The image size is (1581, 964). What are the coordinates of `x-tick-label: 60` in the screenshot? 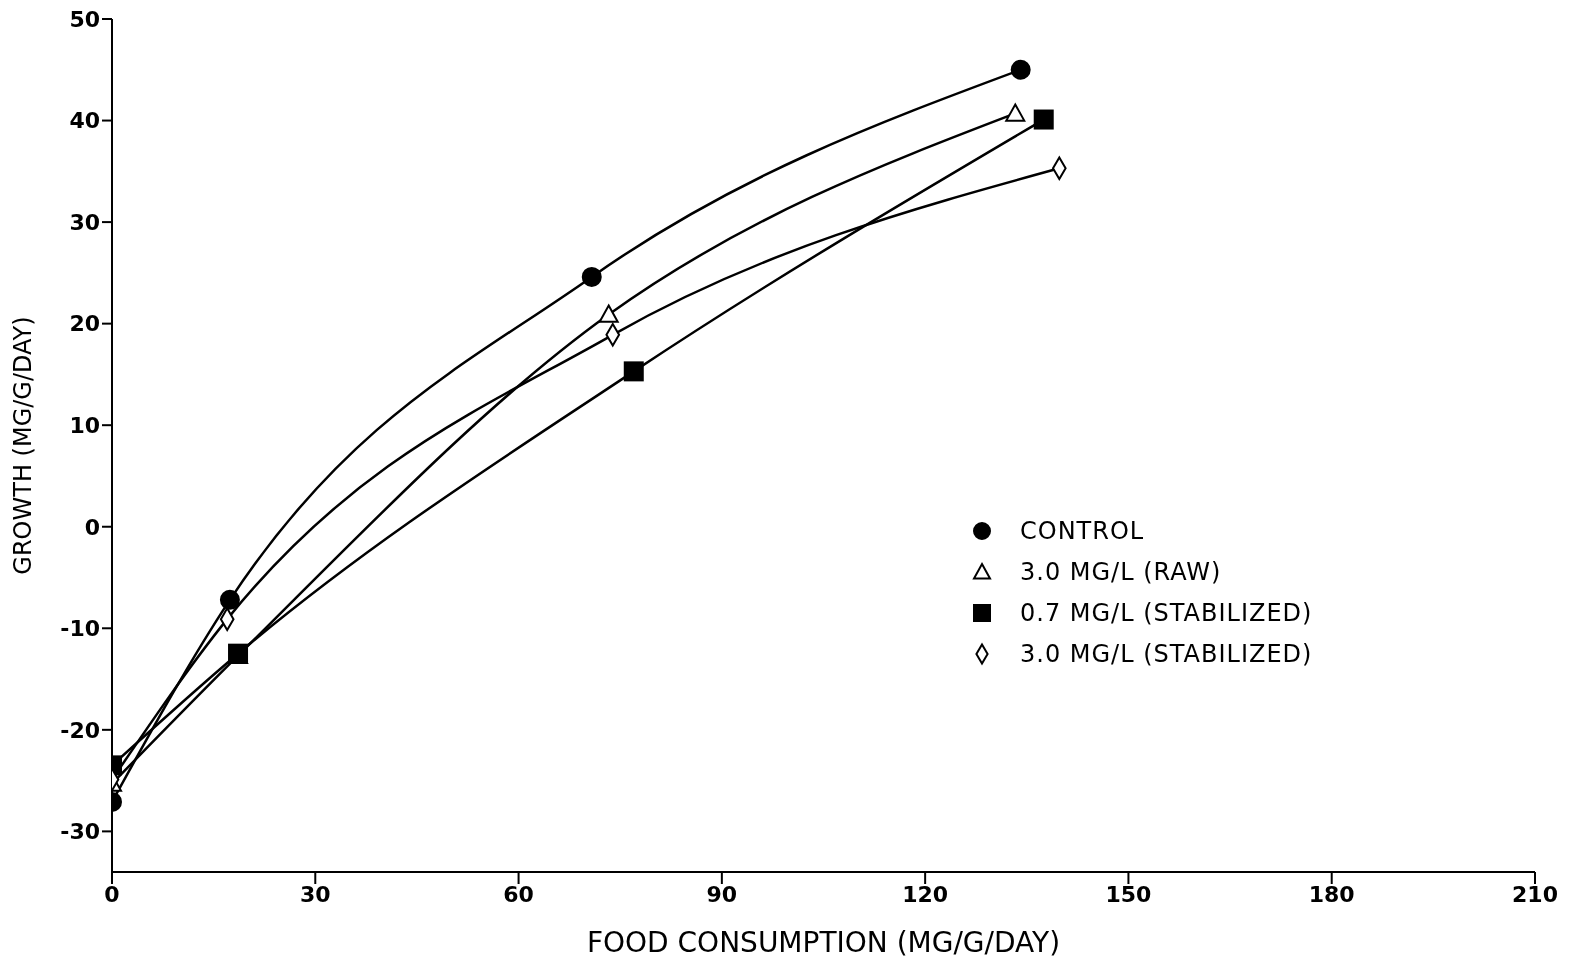 It's located at (518, 894).